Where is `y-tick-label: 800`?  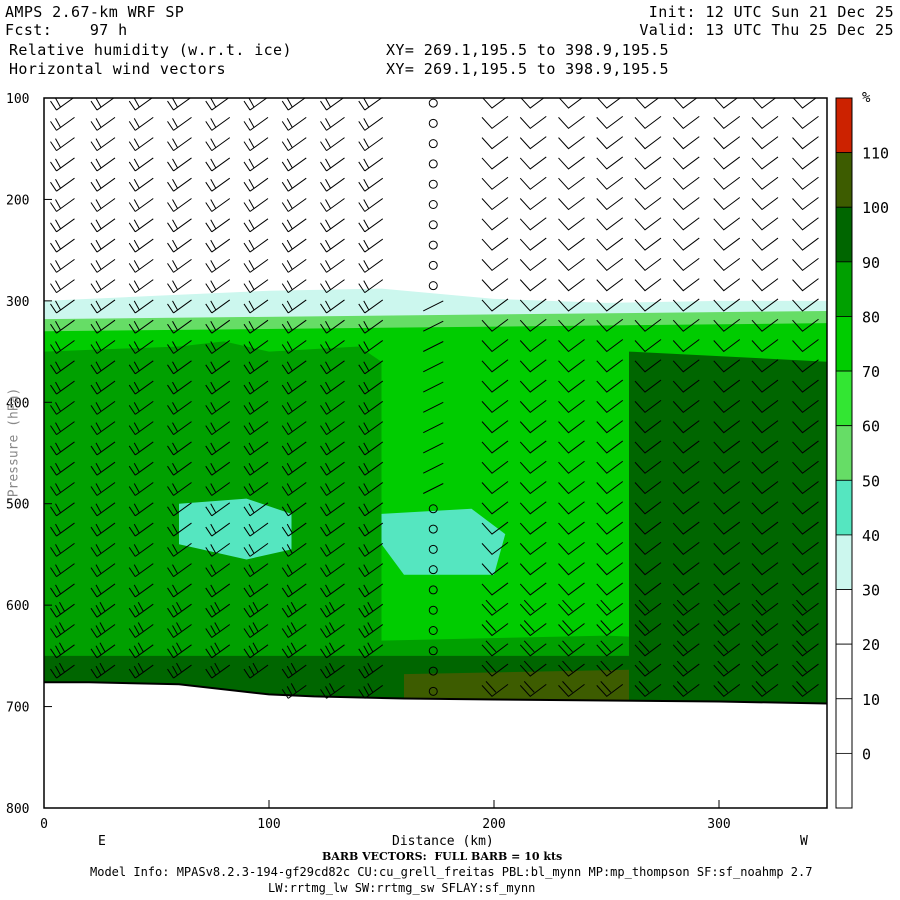 y-tick-label: 800 is located at coordinates (17, 809).